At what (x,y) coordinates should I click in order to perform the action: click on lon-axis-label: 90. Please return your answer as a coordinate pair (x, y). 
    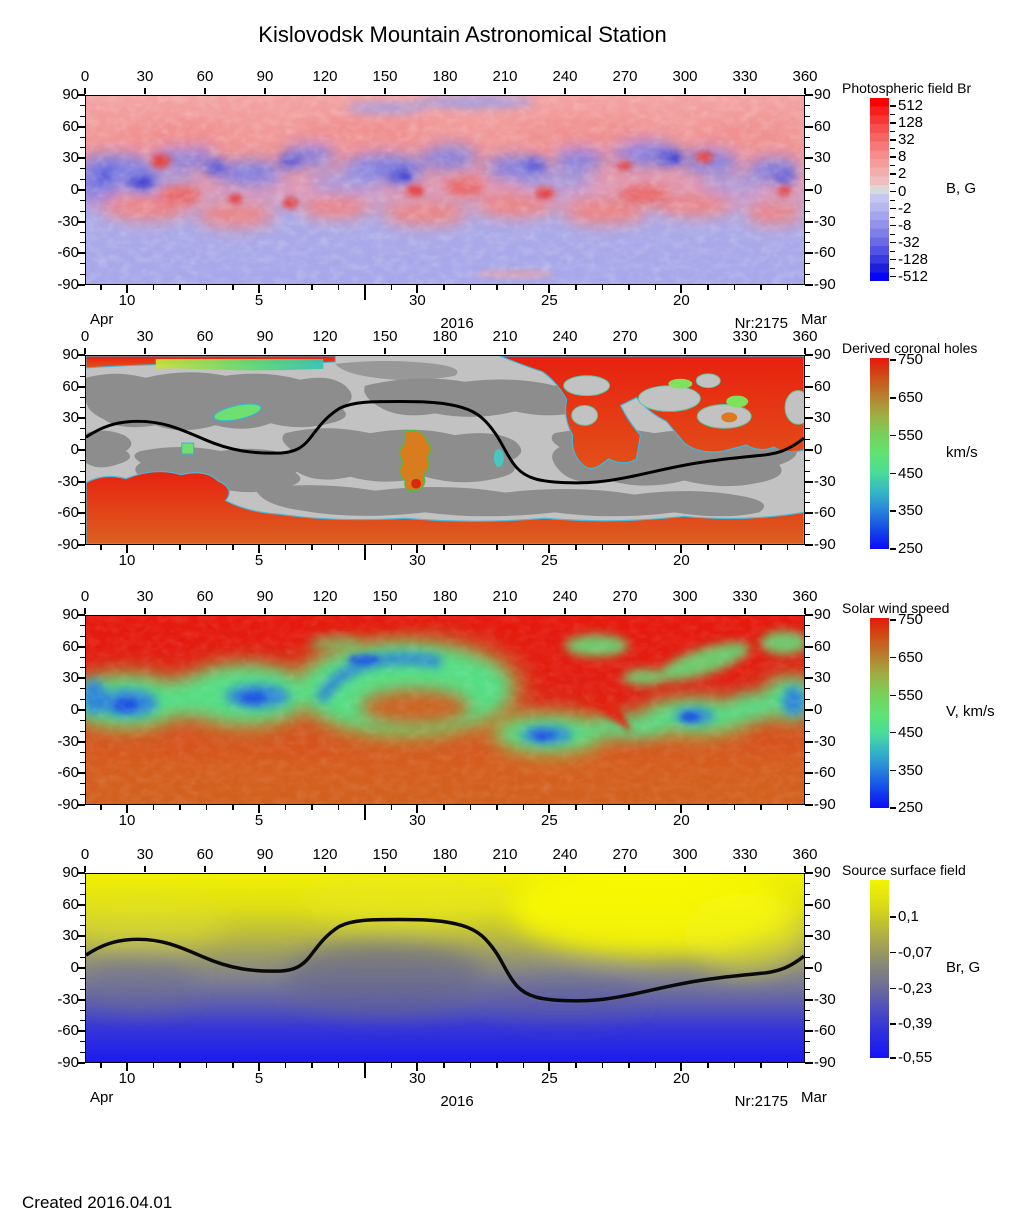
    Looking at the image, I should click on (265, 854).